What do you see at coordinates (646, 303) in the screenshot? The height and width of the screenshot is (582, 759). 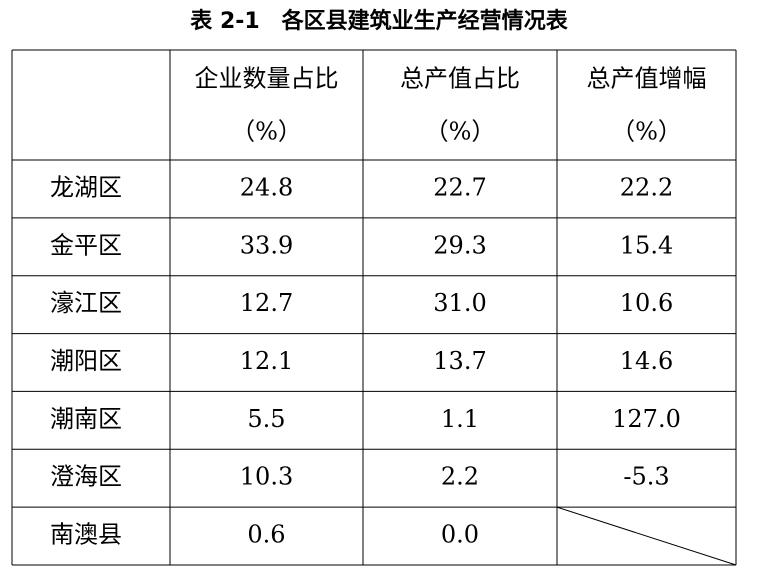 I see `table-cell: 10.6` at bounding box center [646, 303].